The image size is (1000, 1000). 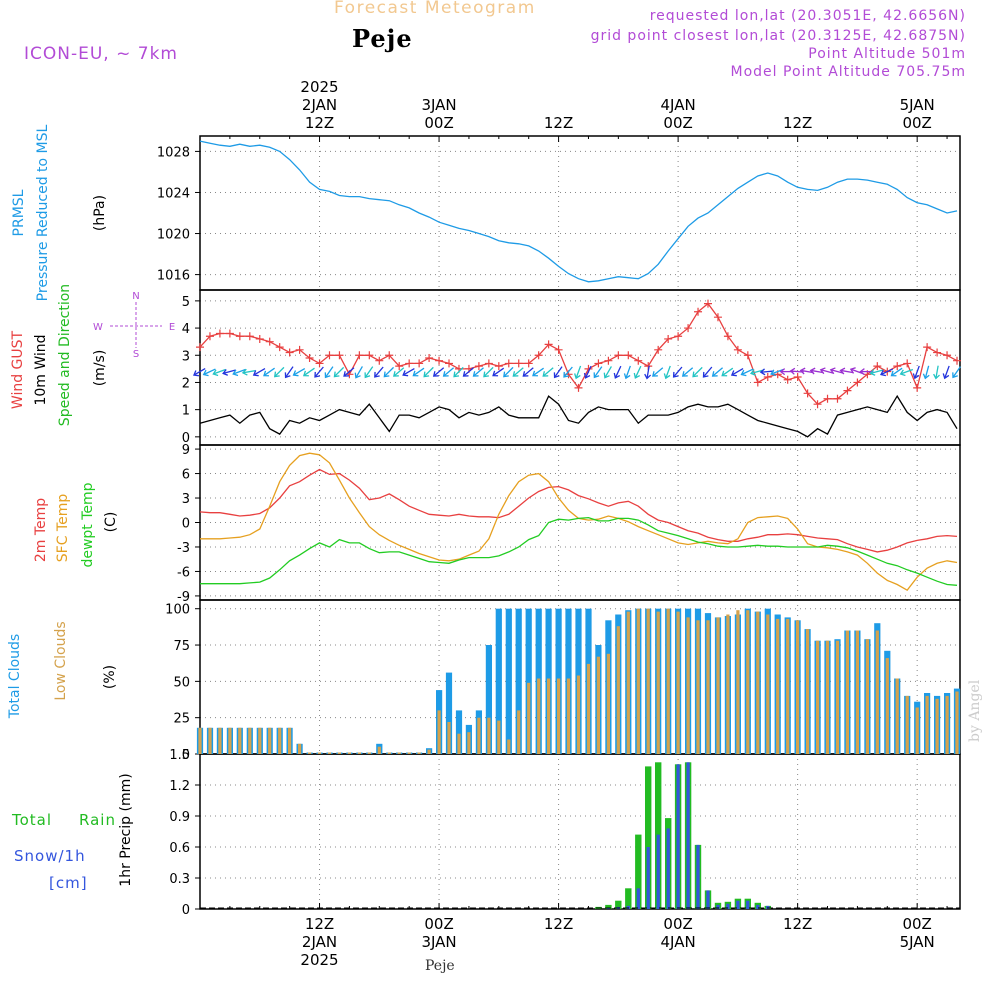 I want to click on footer-location: Peje, so click(x=440, y=966).